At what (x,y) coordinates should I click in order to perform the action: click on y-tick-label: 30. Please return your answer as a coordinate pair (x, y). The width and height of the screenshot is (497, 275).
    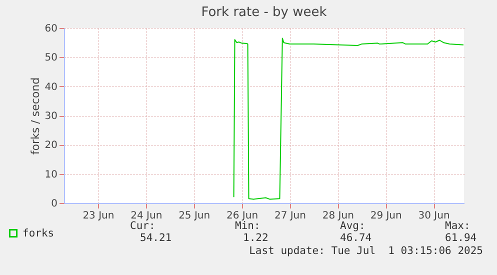
    Looking at the image, I should click on (51, 116).